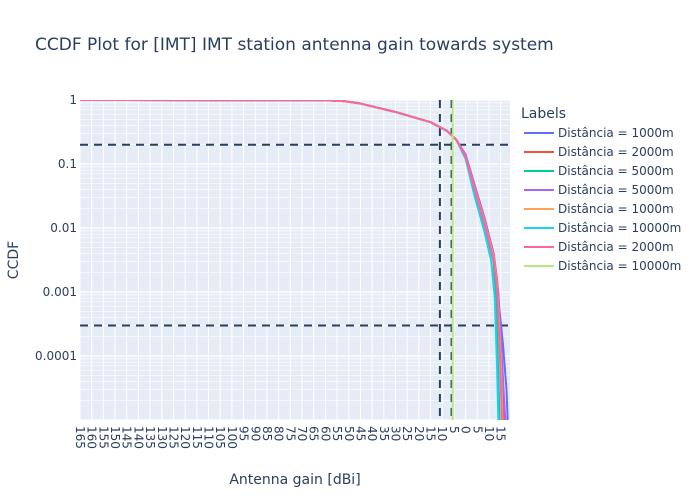 This screenshot has height=500, width=700. Describe the element at coordinates (138, 437) in the screenshot. I see `x-tick-label: 140` at that location.